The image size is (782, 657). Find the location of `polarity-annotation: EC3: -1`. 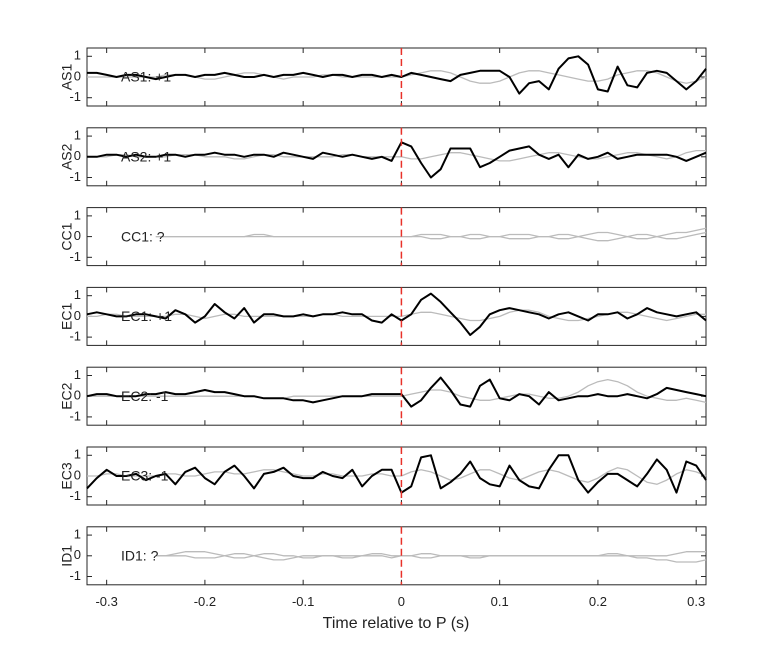

polarity-annotation: EC3: -1 is located at coordinates (145, 476).